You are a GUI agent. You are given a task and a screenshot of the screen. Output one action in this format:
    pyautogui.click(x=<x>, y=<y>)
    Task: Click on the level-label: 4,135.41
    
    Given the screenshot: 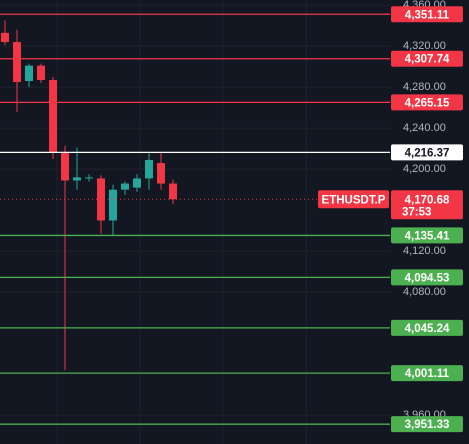 What is the action you would take?
    pyautogui.click(x=427, y=236)
    